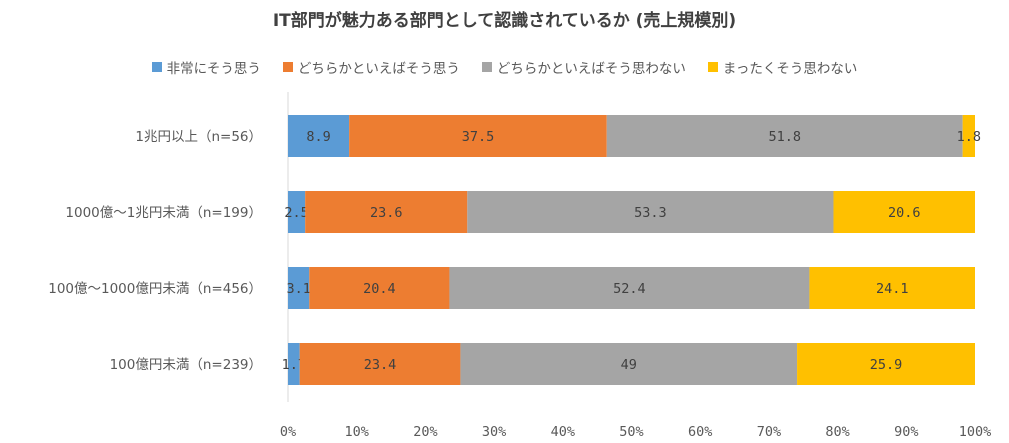 The height and width of the screenshot is (443, 1009). Describe the element at coordinates (631, 432) in the screenshot. I see `x-tick-label: 50%` at that location.